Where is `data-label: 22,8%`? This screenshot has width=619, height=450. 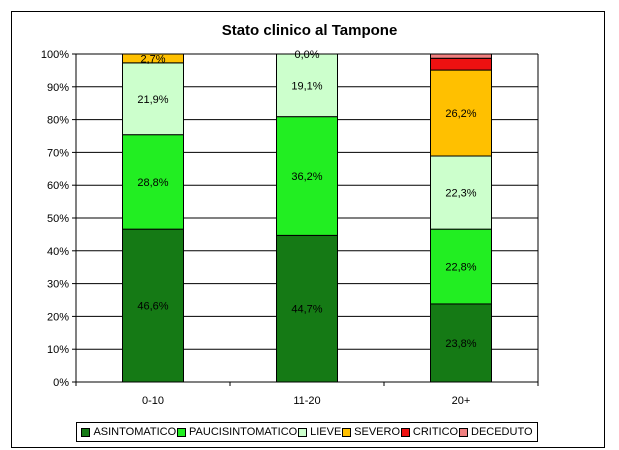
data-label: 22,8% is located at coordinates (460, 268).